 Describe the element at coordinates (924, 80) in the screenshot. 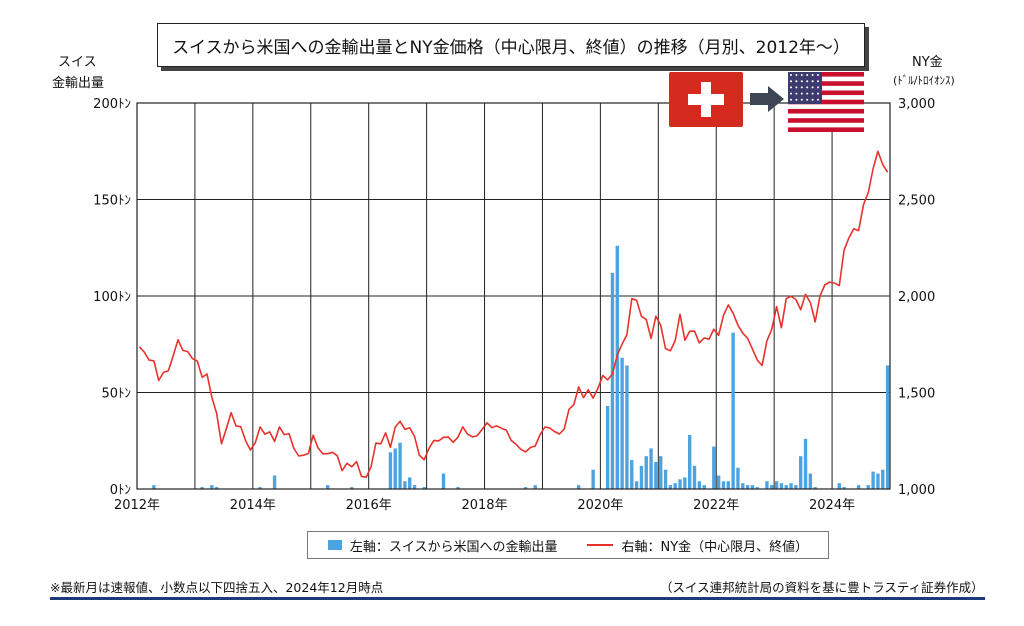

I see `right-axis-label-line2: (ﾄﾞﾙ/ﾄﾛｲｵﾝｽ)` at that location.